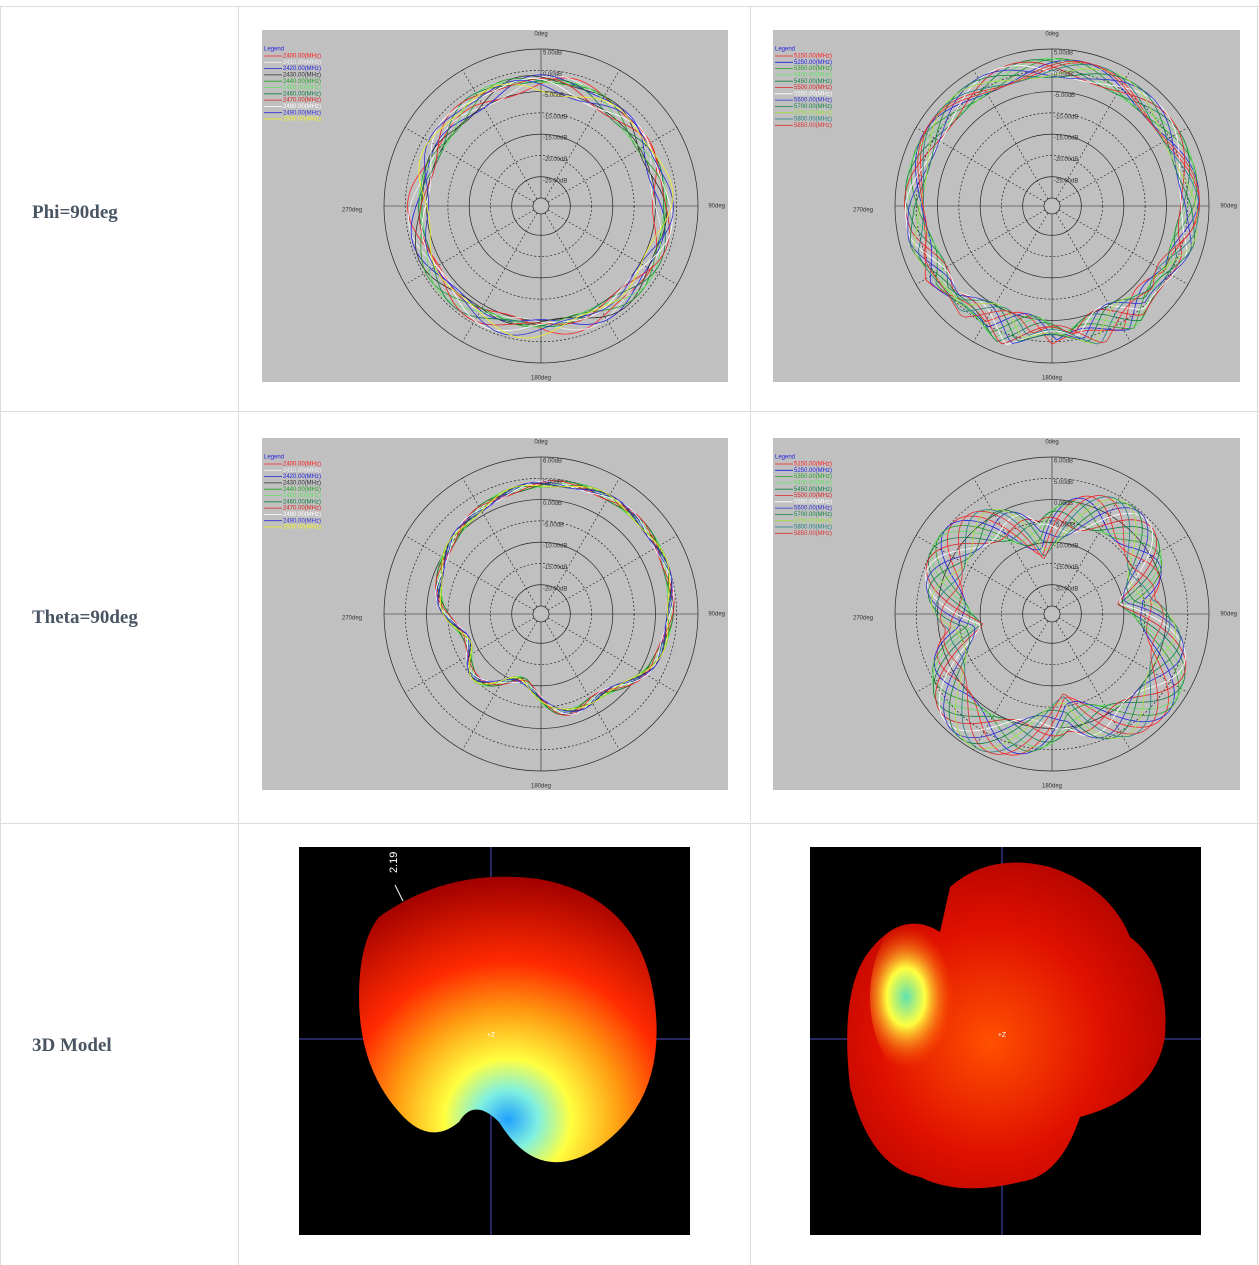 The height and width of the screenshot is (1265, 1259). What do you see at coordinates (813, 528) in the screenshot?
I see `legend-label: 5800.00(MHz)` at bounding box center [813, 528].